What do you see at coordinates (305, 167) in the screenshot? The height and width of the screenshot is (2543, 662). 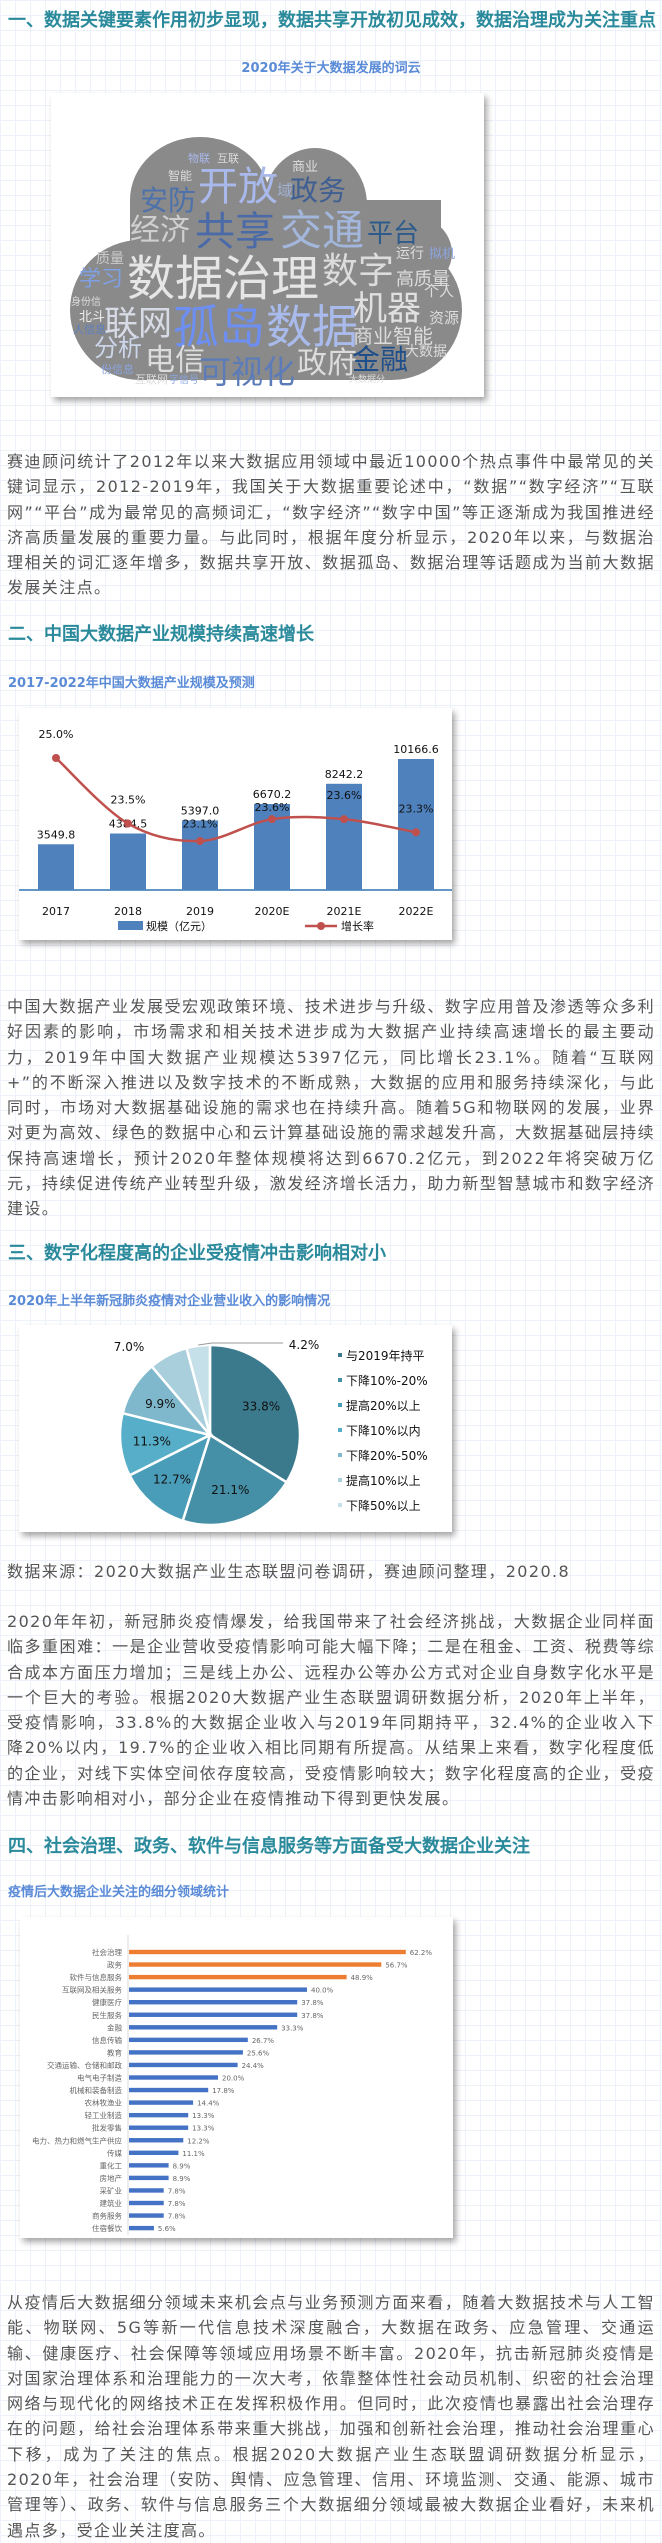 I see `wordcloud-word: 商业` at bounding box center [305, 167].